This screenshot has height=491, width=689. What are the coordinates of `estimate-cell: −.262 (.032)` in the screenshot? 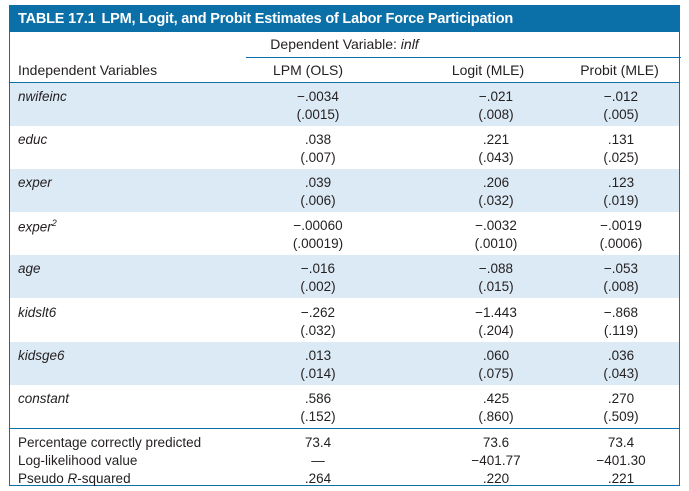 It's located at (318, 321).